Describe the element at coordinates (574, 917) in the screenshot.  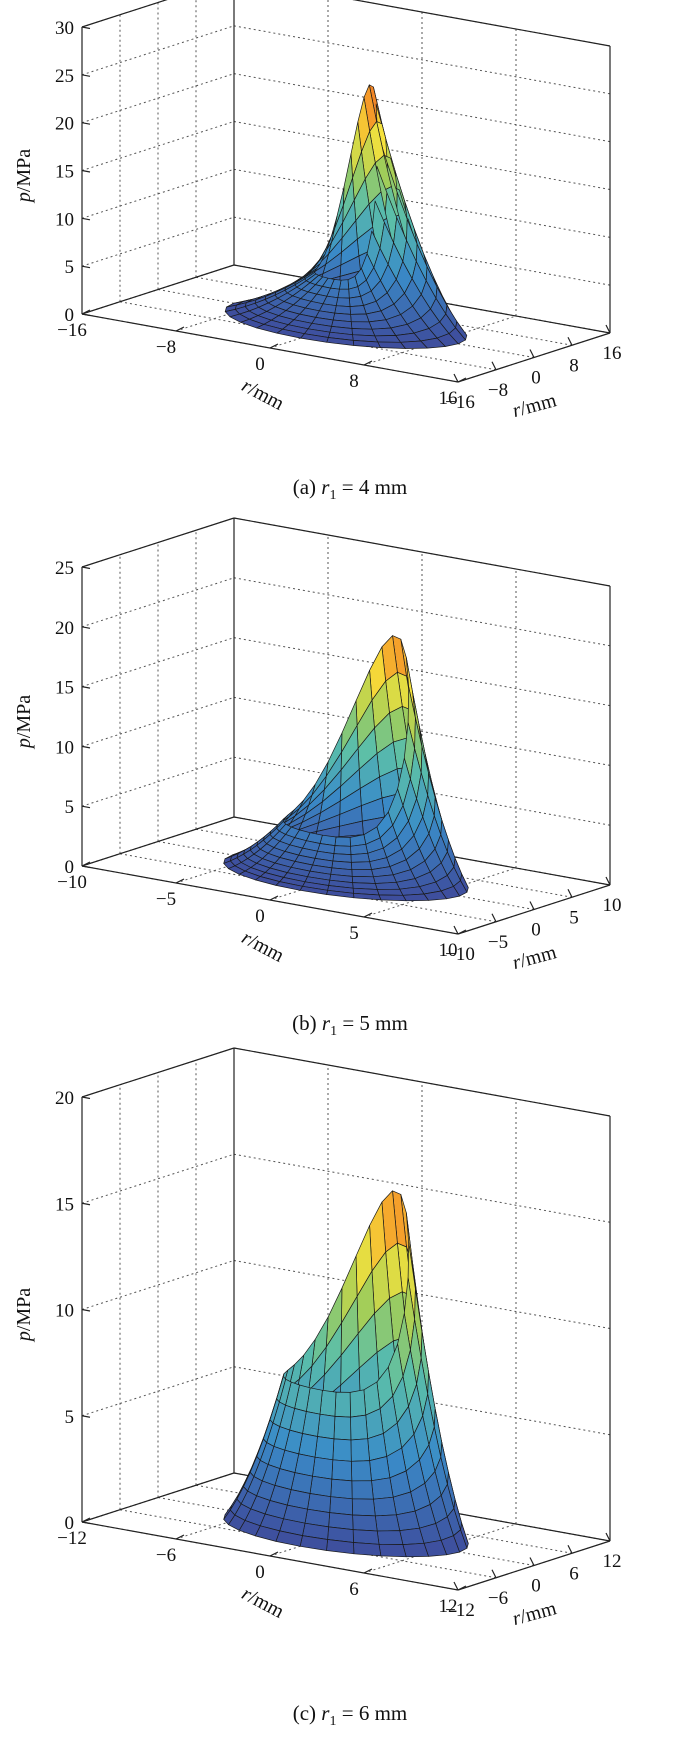
I see `x-tick-label: 5` at that location.